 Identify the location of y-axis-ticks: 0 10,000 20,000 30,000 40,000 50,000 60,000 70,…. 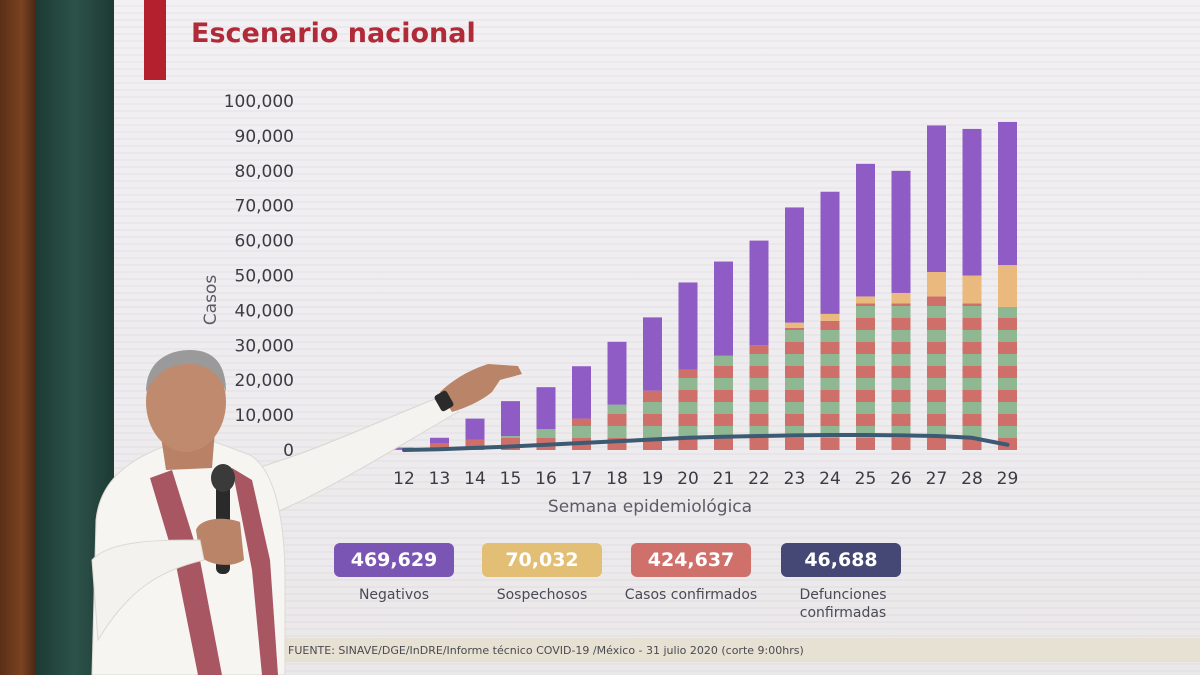
(259, 276).